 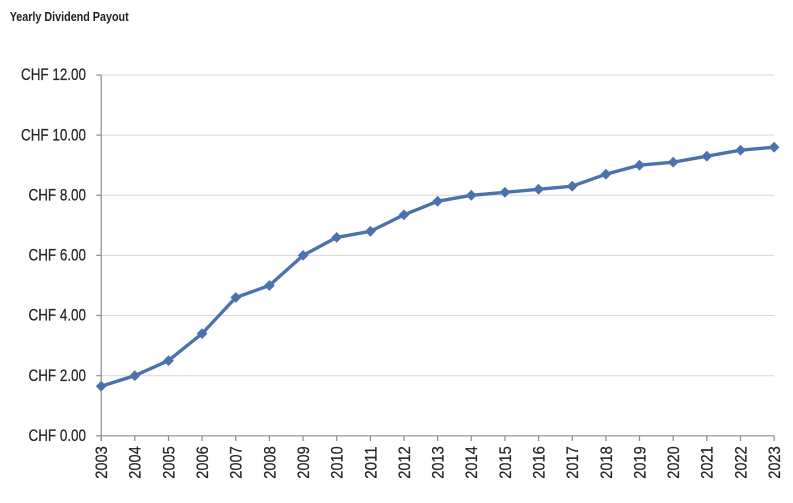 I want to click on svg-text: 2008, so click(x=269, y=462).